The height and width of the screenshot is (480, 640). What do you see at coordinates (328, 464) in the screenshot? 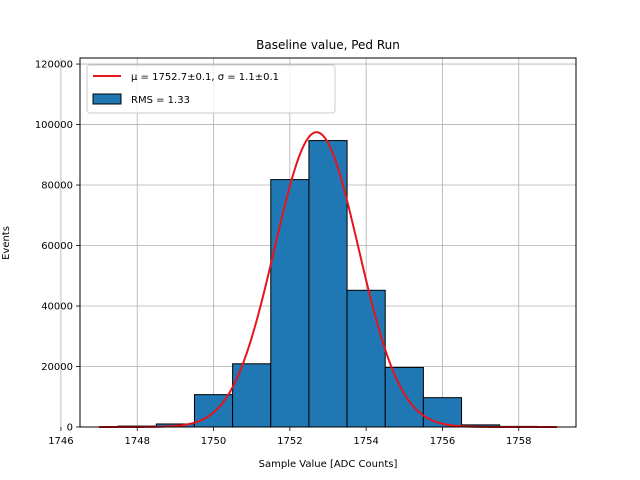
I see `x-axis-label: Sample Value [ADC Counts]` at bounding box center [328, 464].